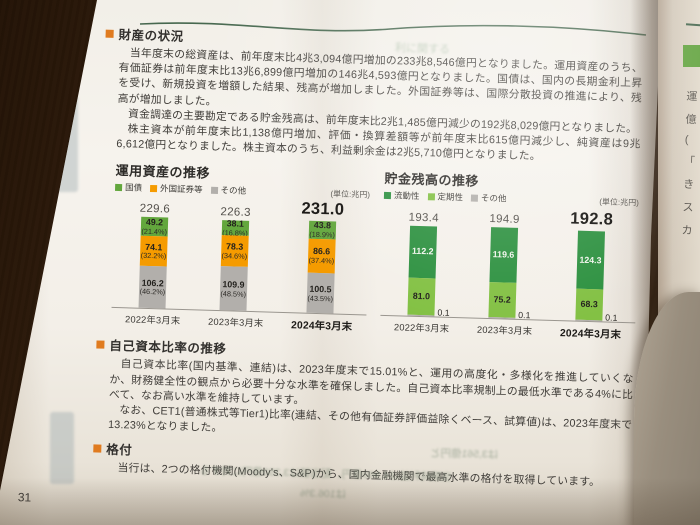 The height and width of the screenshot is (525, 700). Describe the element at coordinates (691, 120) in the screenshot. I see `adjacent-page-char: 億` at that location.